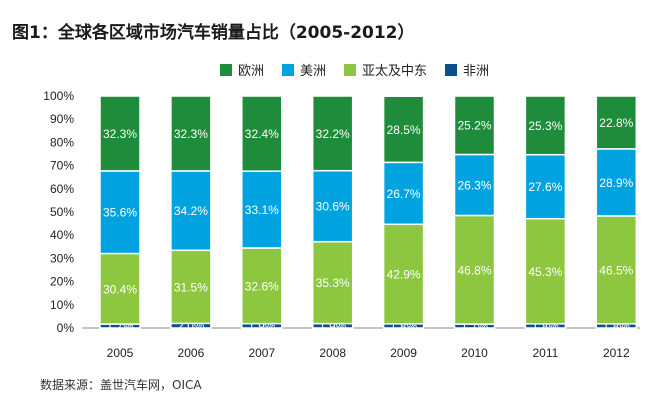  What do you see at coordinates (616, 270) in the screenshot?
I see `data-label: 46.5%` at bounding box center [616, 270].